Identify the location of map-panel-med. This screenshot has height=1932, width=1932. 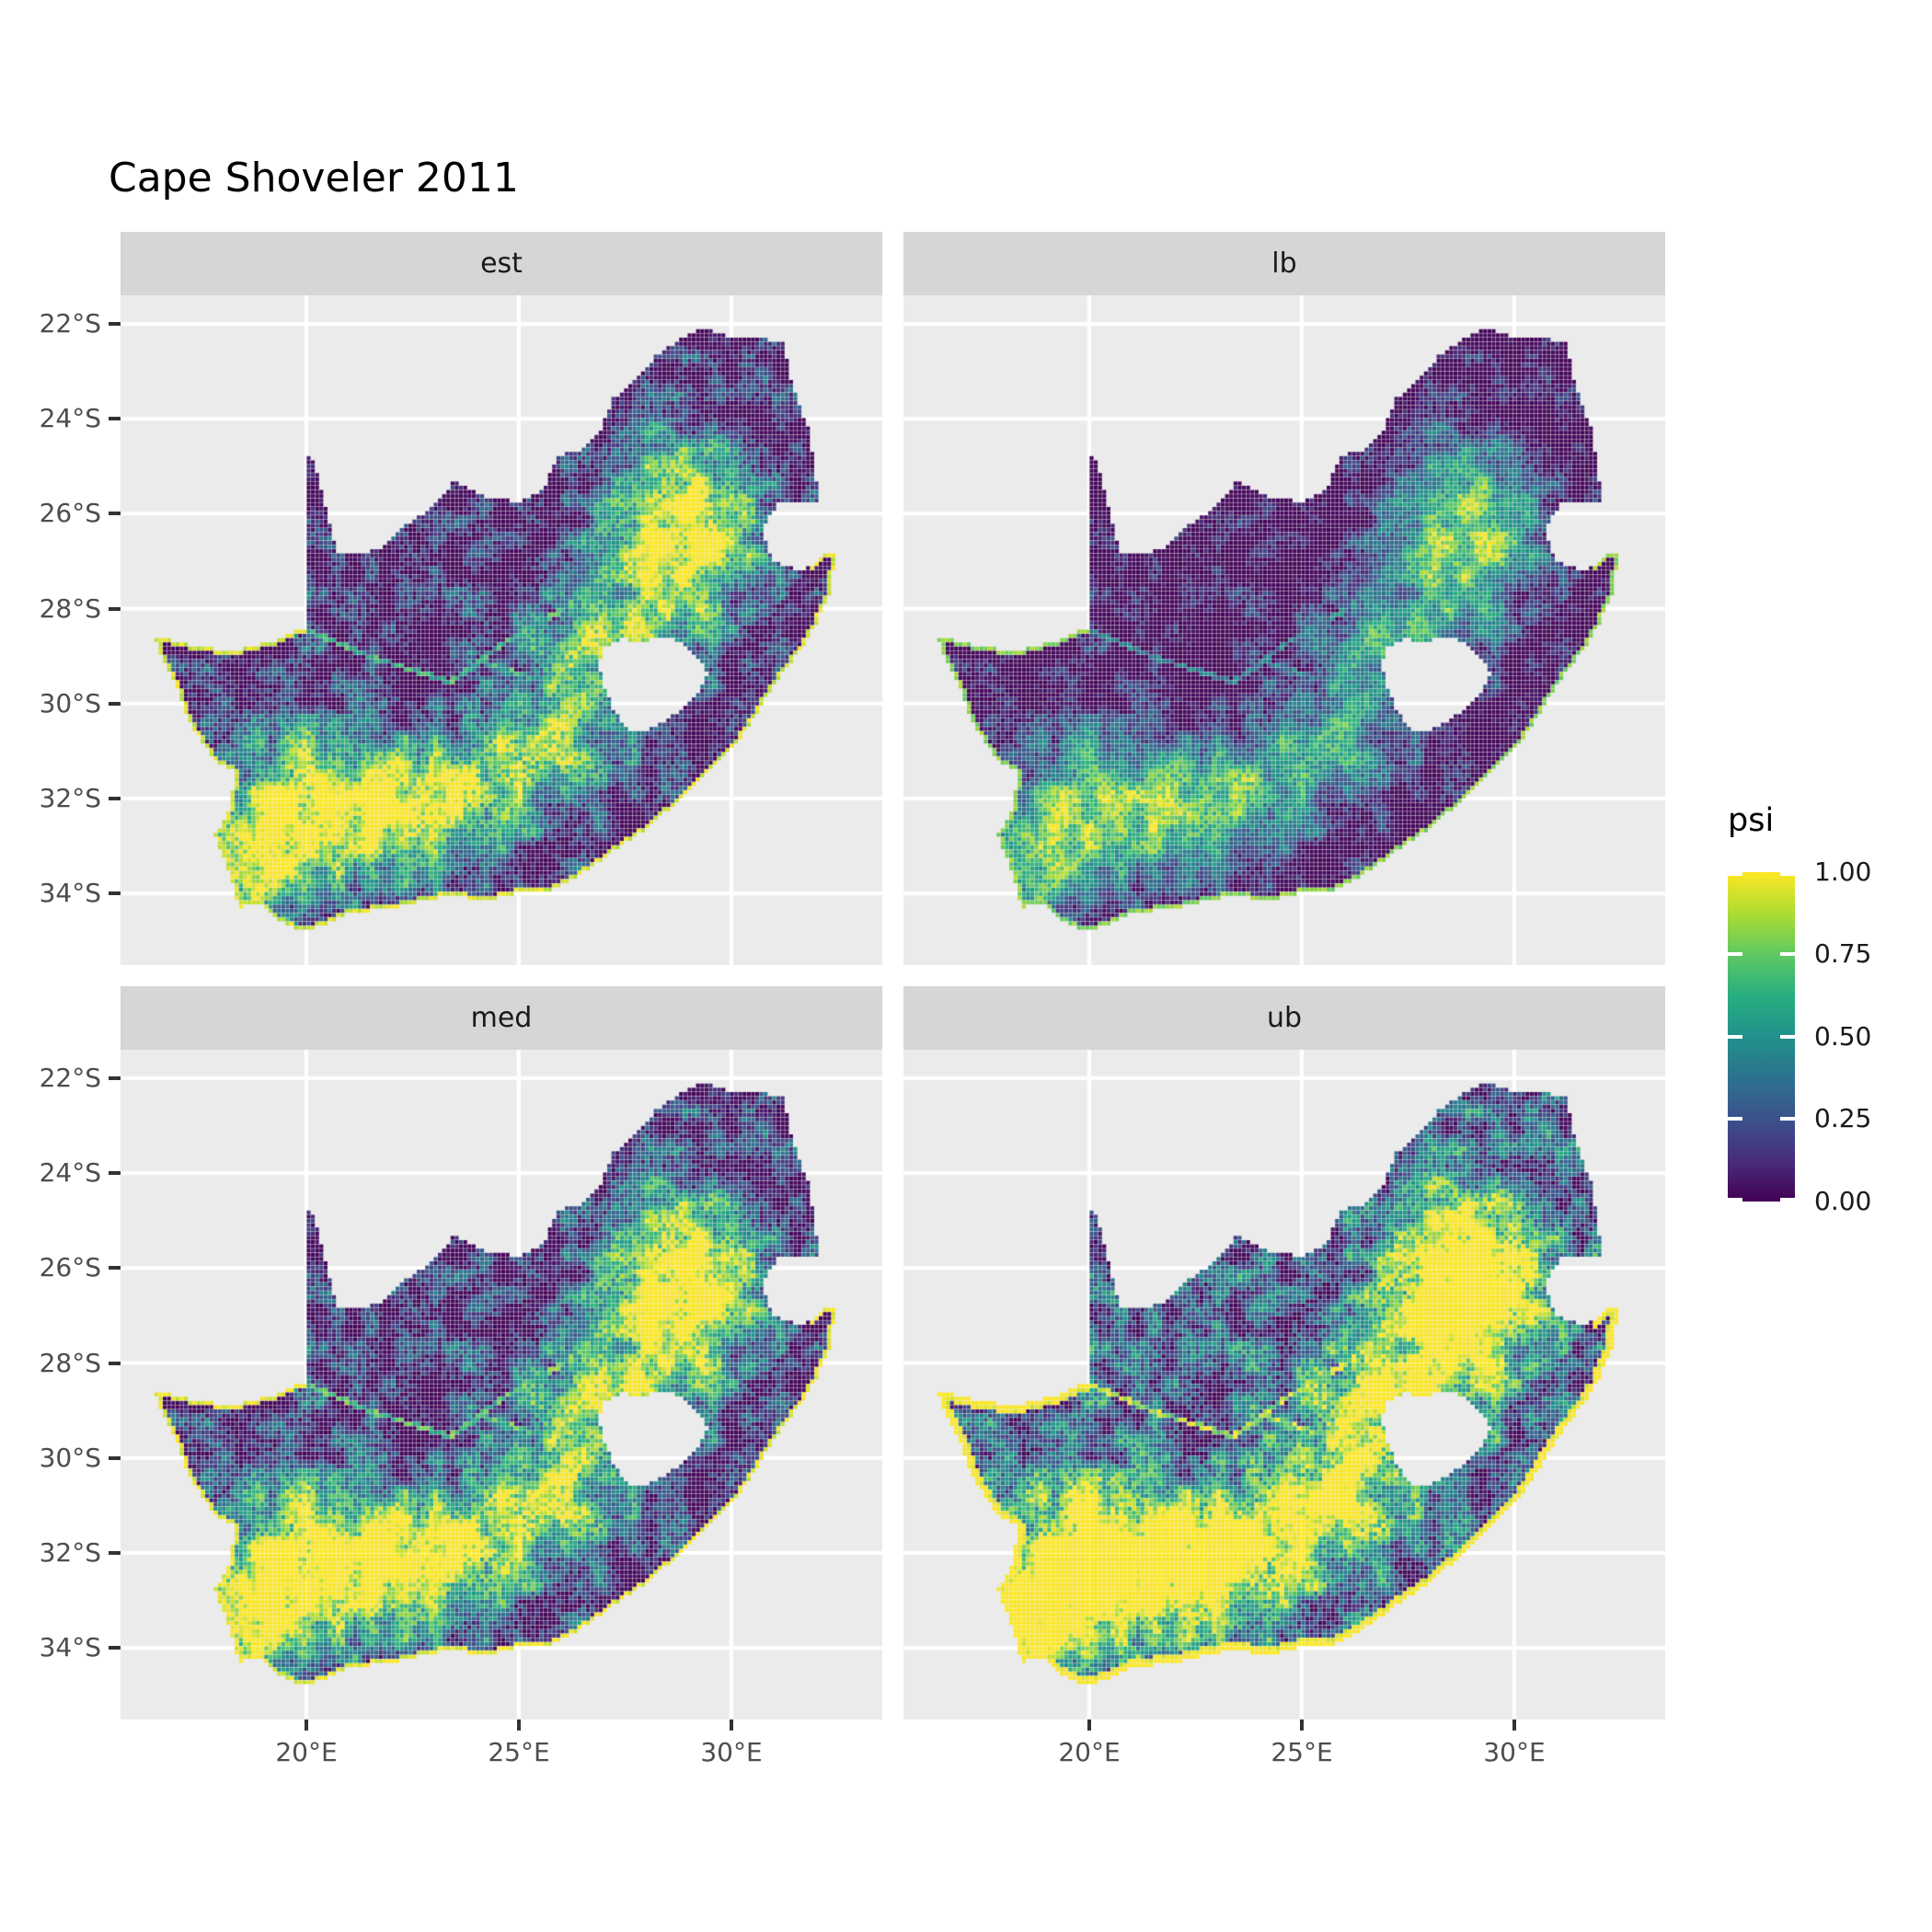
(501, 1384).